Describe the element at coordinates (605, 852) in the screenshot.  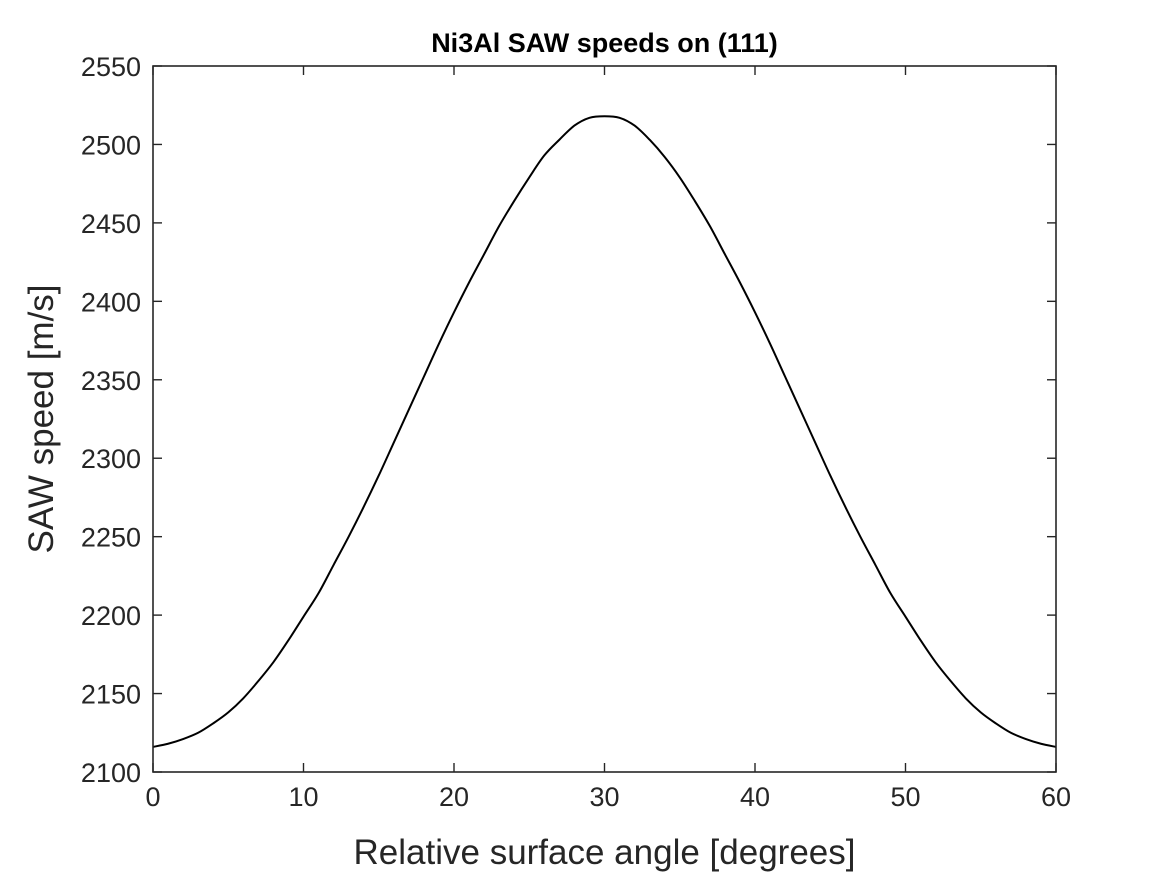
I see `x-axis-label: Relative surface angle [degrees]` at that location.